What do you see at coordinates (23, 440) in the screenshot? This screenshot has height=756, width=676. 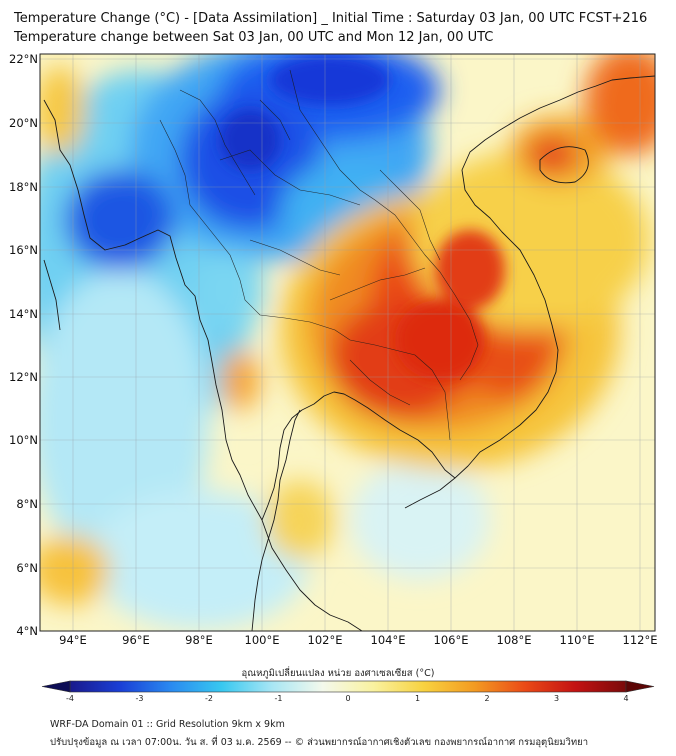 I see `lat-label: 10°N` at bounding box center [23, 440].